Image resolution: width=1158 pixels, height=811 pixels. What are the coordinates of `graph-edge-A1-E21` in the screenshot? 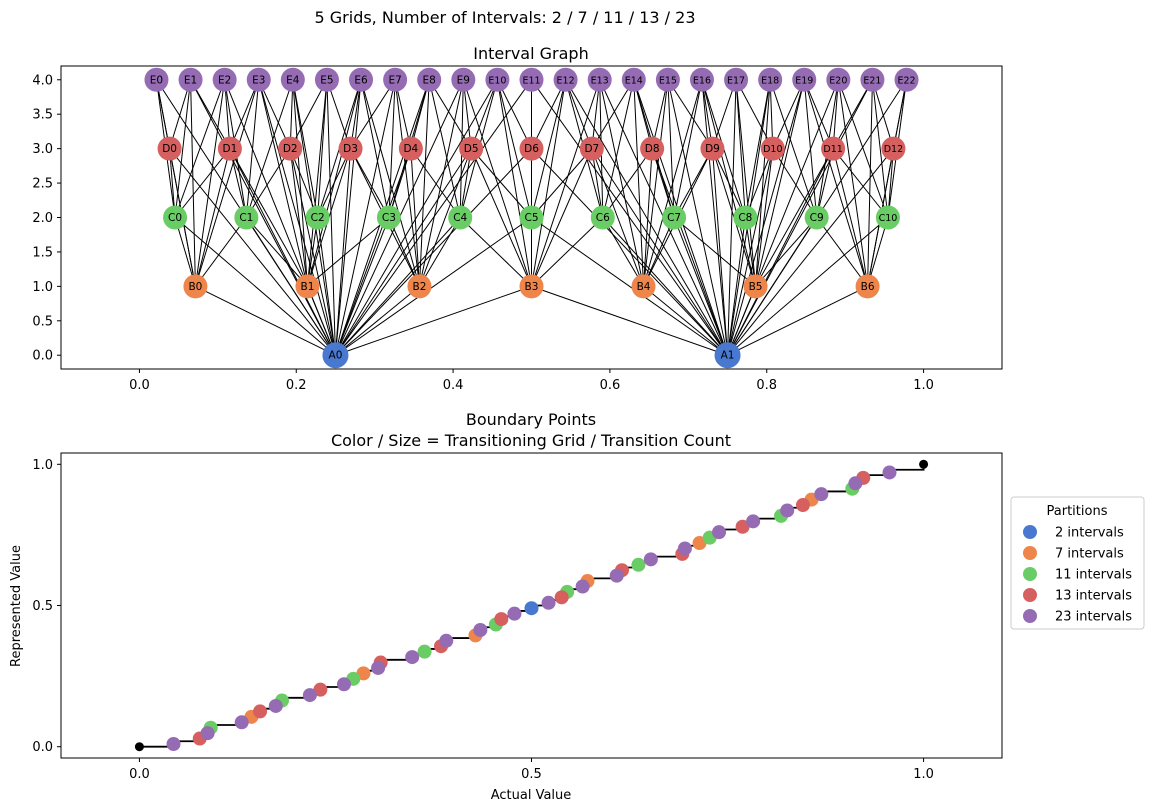 It's located at (800, 217).